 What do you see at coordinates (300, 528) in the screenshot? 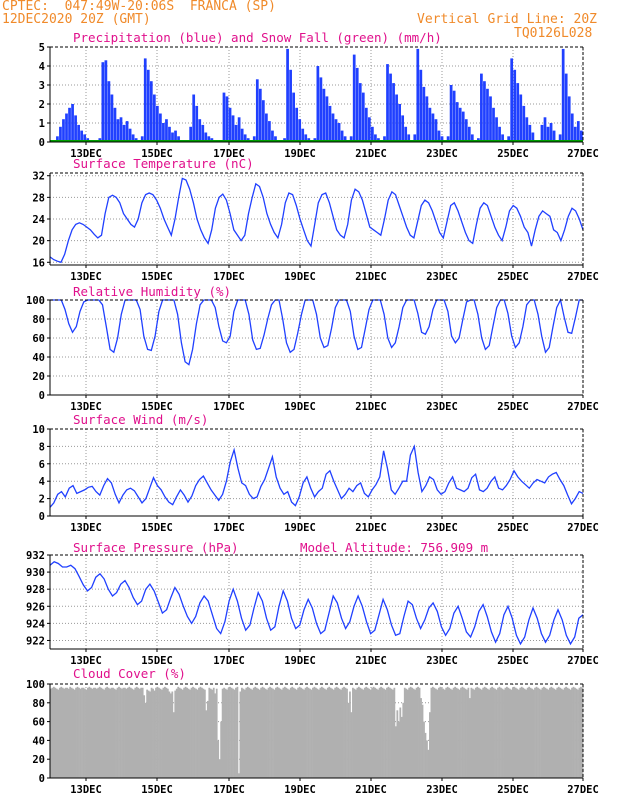
I see `x-tick-label: 19DEC` at bounding box center [300, 528].